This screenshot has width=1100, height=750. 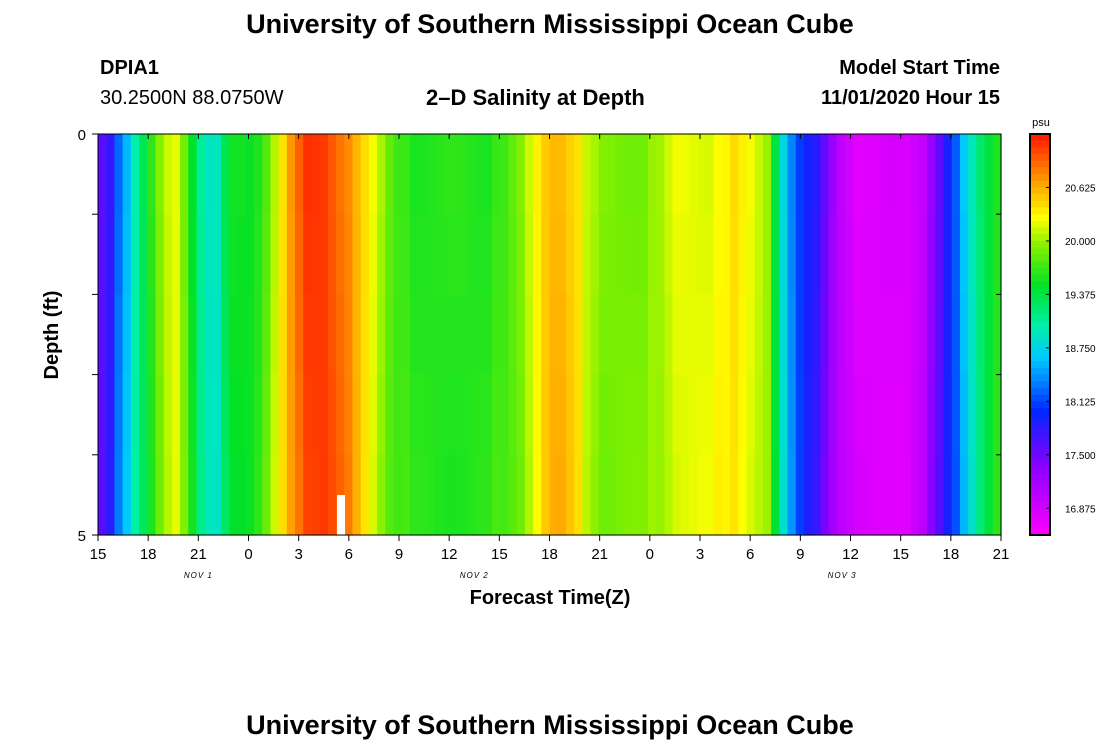 I want to click on colorbar-tick-label: 19.375, so click(x=1080, y=295).